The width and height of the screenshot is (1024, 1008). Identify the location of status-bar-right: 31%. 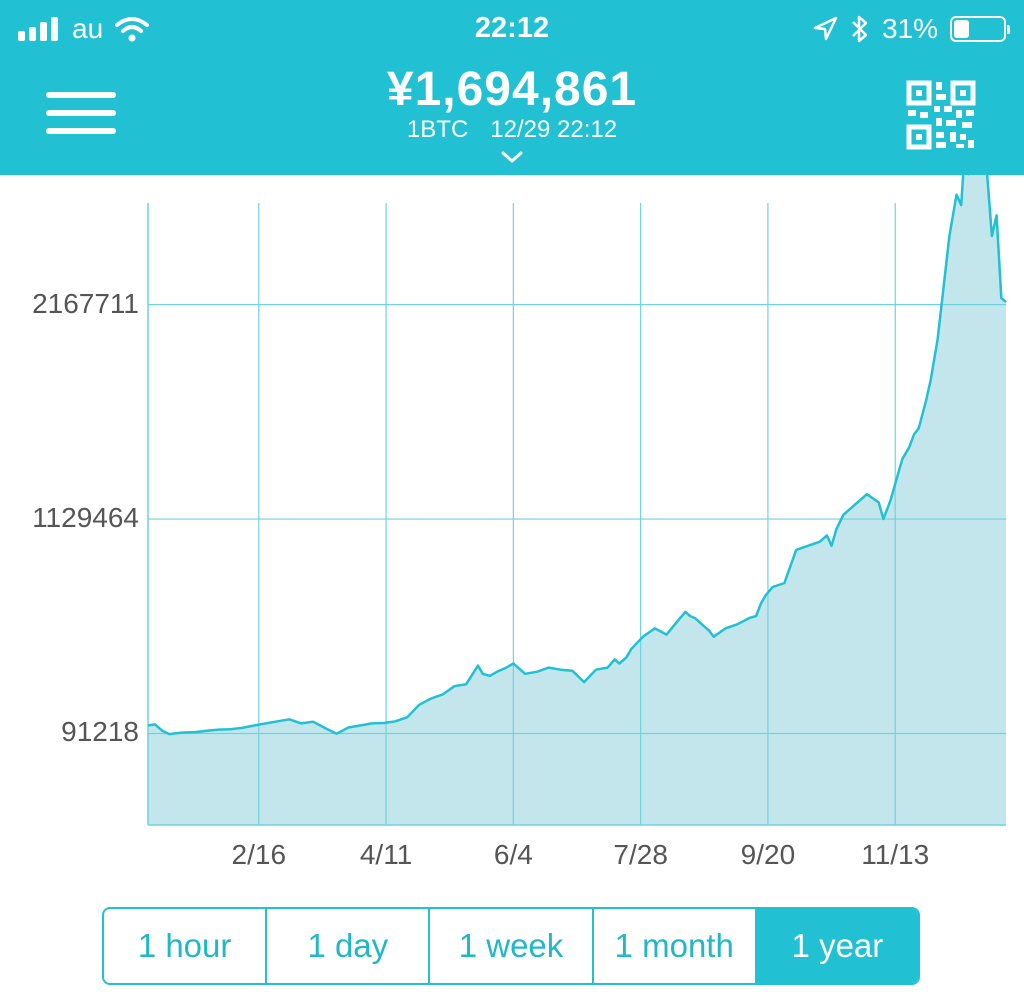
(911, 29).